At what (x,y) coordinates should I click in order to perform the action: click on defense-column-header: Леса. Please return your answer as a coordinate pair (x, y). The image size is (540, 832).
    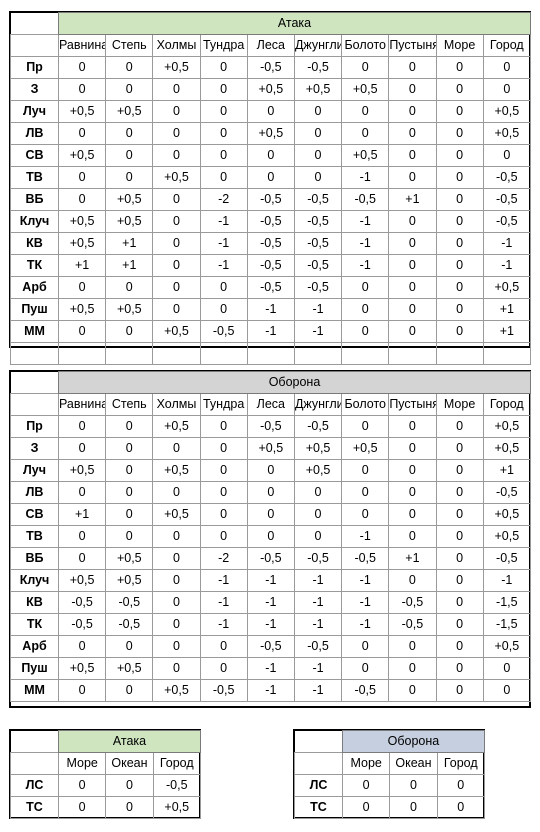
    Looking at the image, I should click on (270, 404).